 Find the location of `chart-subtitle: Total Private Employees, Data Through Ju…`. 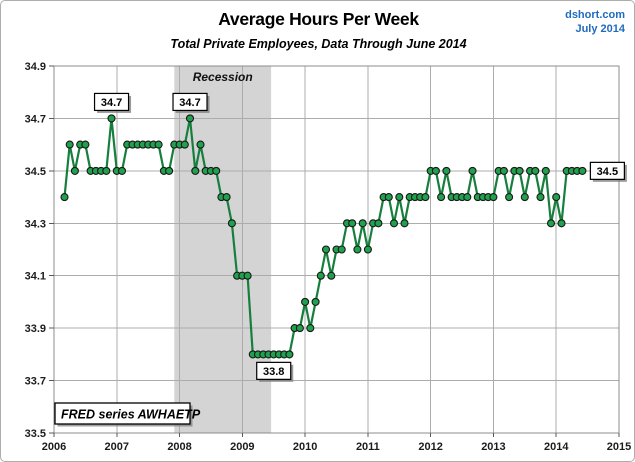

chart-subtitle: Total Private Employees, Data Through Ju… is located at coordinates (318, 44).